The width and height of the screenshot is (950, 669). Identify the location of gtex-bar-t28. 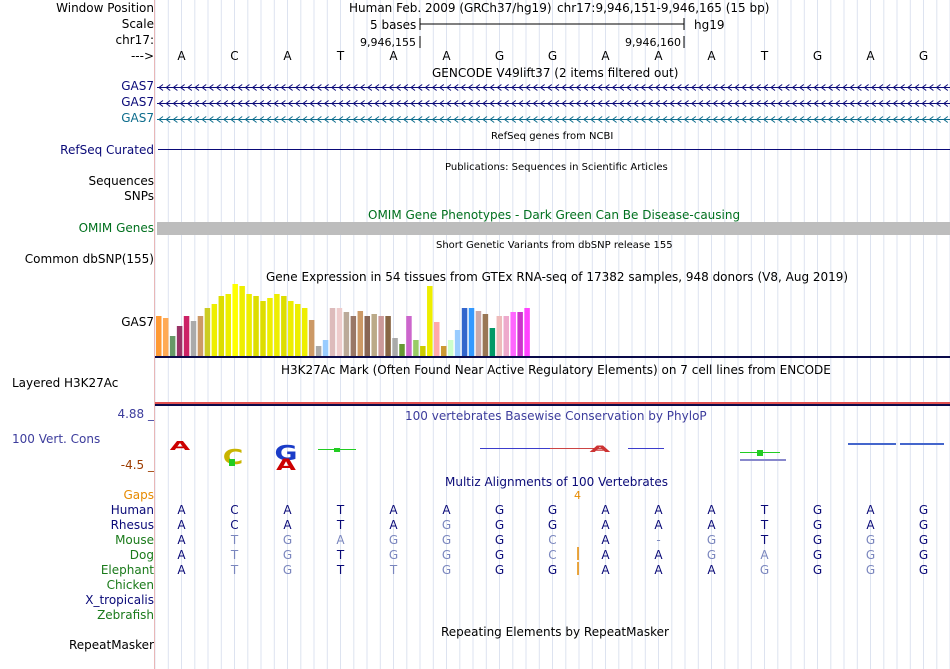
(346, 334).